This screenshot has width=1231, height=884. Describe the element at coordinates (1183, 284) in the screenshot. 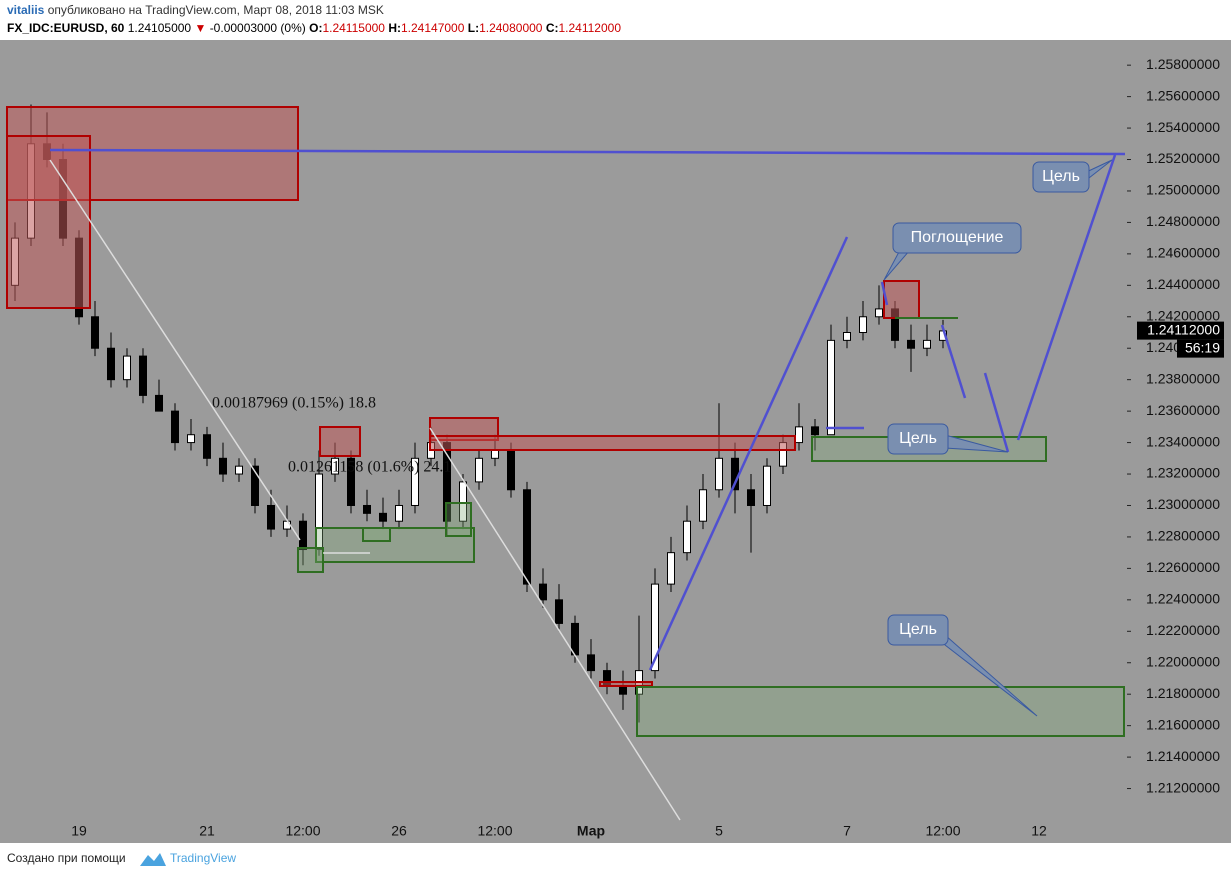

I see `y-tick-label: 1.24400000` at that location.